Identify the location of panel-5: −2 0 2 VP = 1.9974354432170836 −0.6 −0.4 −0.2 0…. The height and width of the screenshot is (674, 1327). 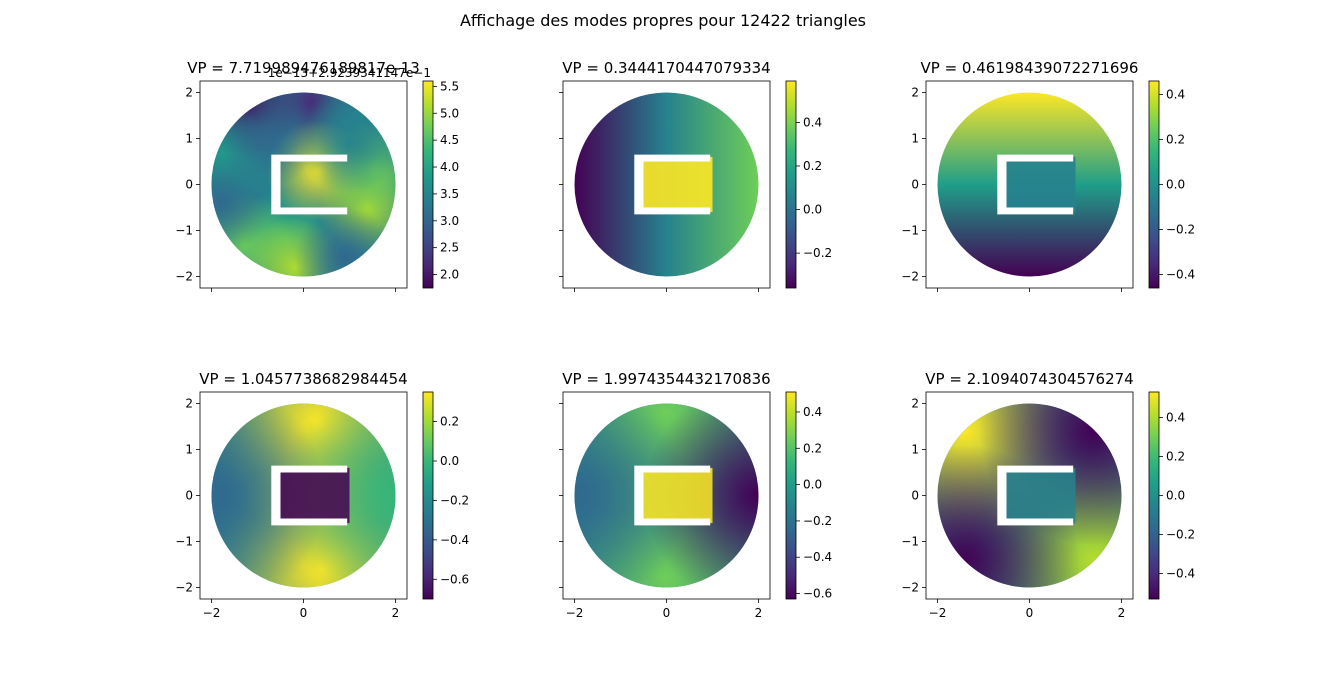
(695, 495).